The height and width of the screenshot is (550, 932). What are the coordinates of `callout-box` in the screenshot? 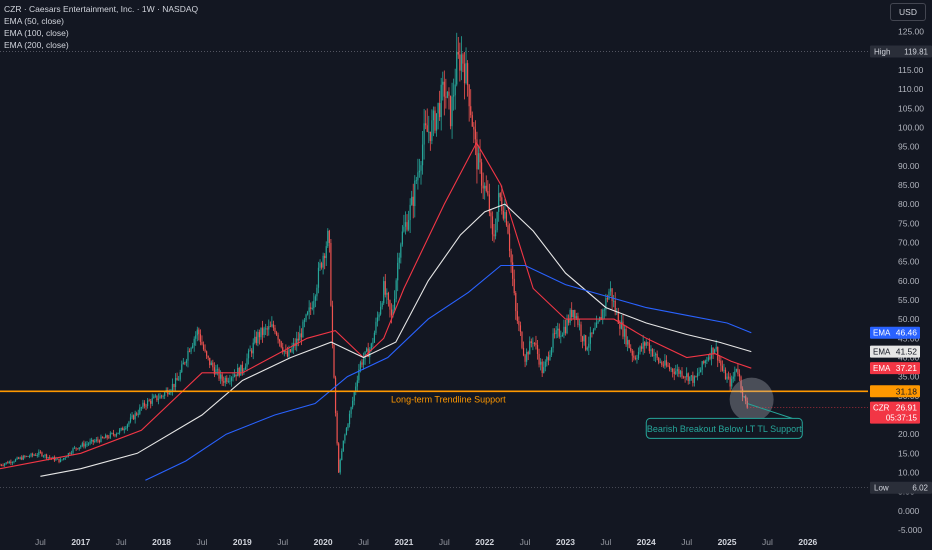 It's located at (724, 428).